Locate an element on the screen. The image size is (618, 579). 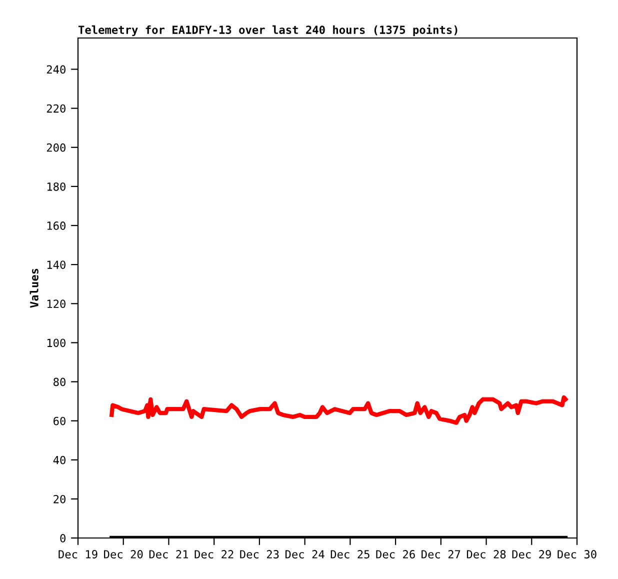
y-tick-label: 100 is located at coordinates (56, 343).